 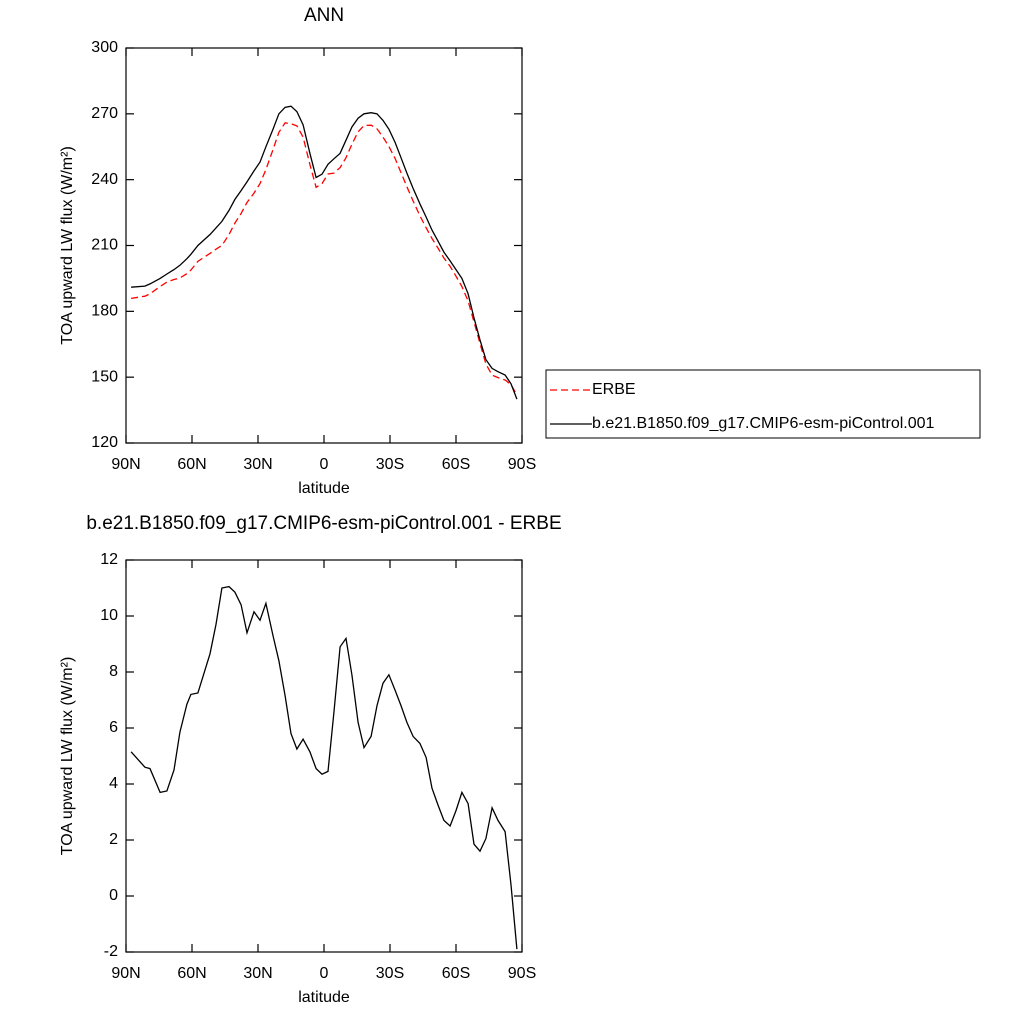 I want to click on y-tick-label: 0, so click(x=113, y=895).